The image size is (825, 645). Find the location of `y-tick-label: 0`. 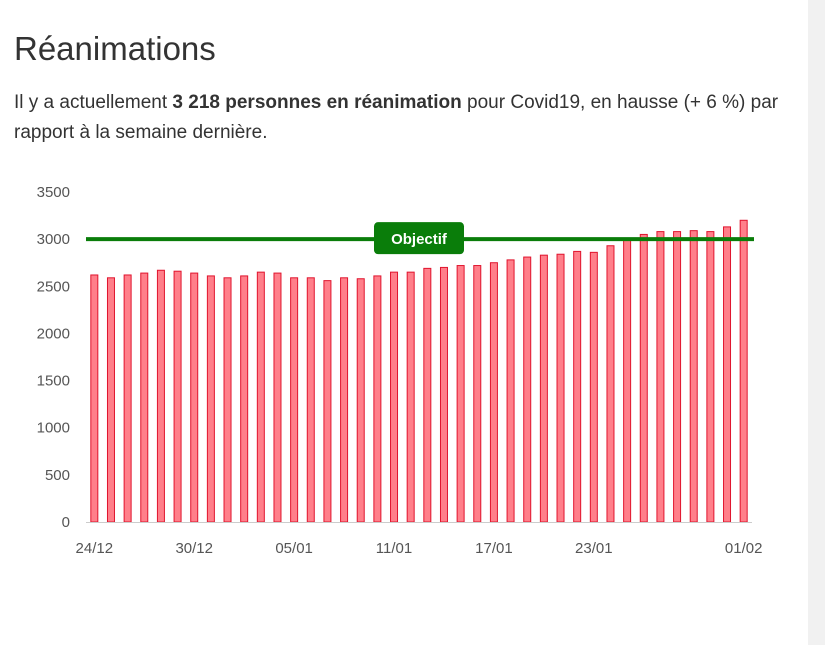

y-tick-label: 0 is located at coordinates (66, 522).